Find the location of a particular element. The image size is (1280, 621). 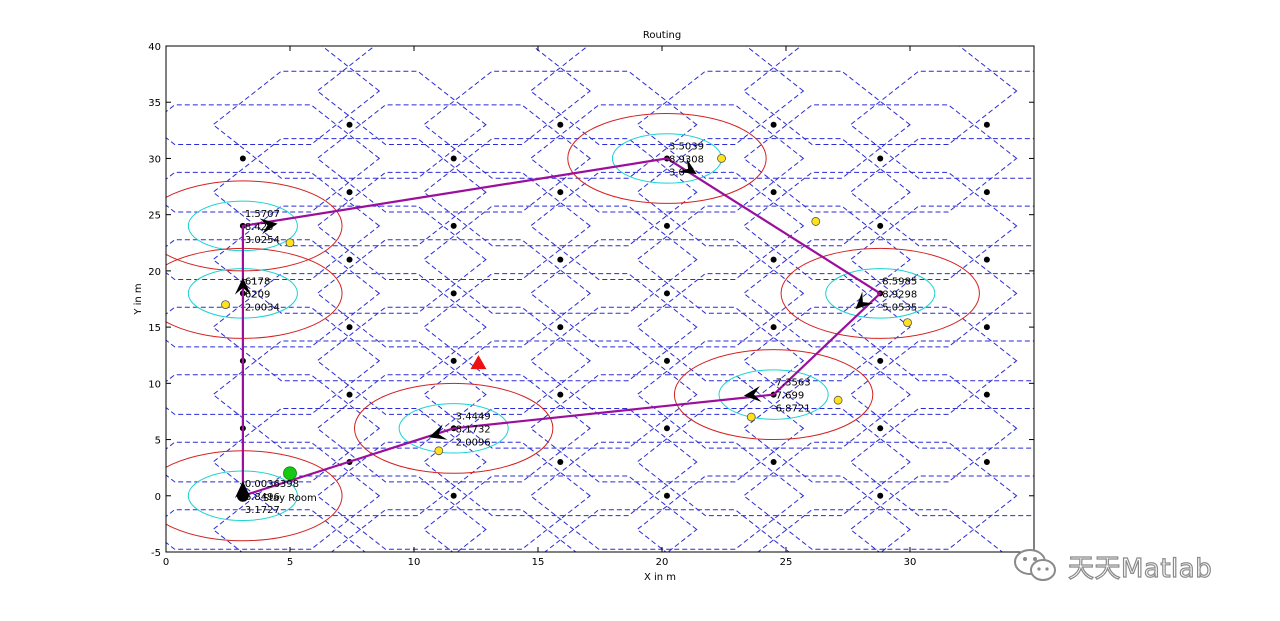

y-tick-label: 35 is located at coordinates (154, 103).